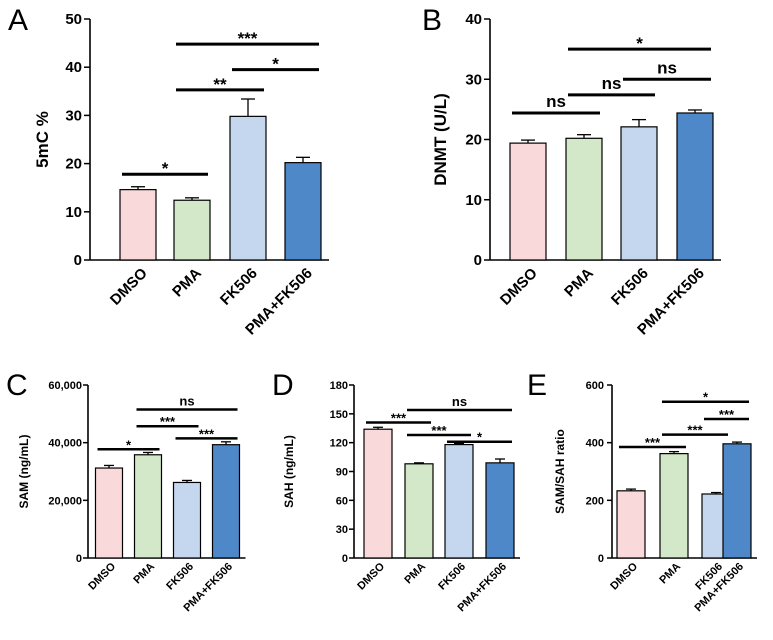 The width and height of the screenshot is (773, 640). What do you see at coordinates (339, 444) in the screenshot?
I see `y-tick-label: 120` at bounding box center [339, 444].